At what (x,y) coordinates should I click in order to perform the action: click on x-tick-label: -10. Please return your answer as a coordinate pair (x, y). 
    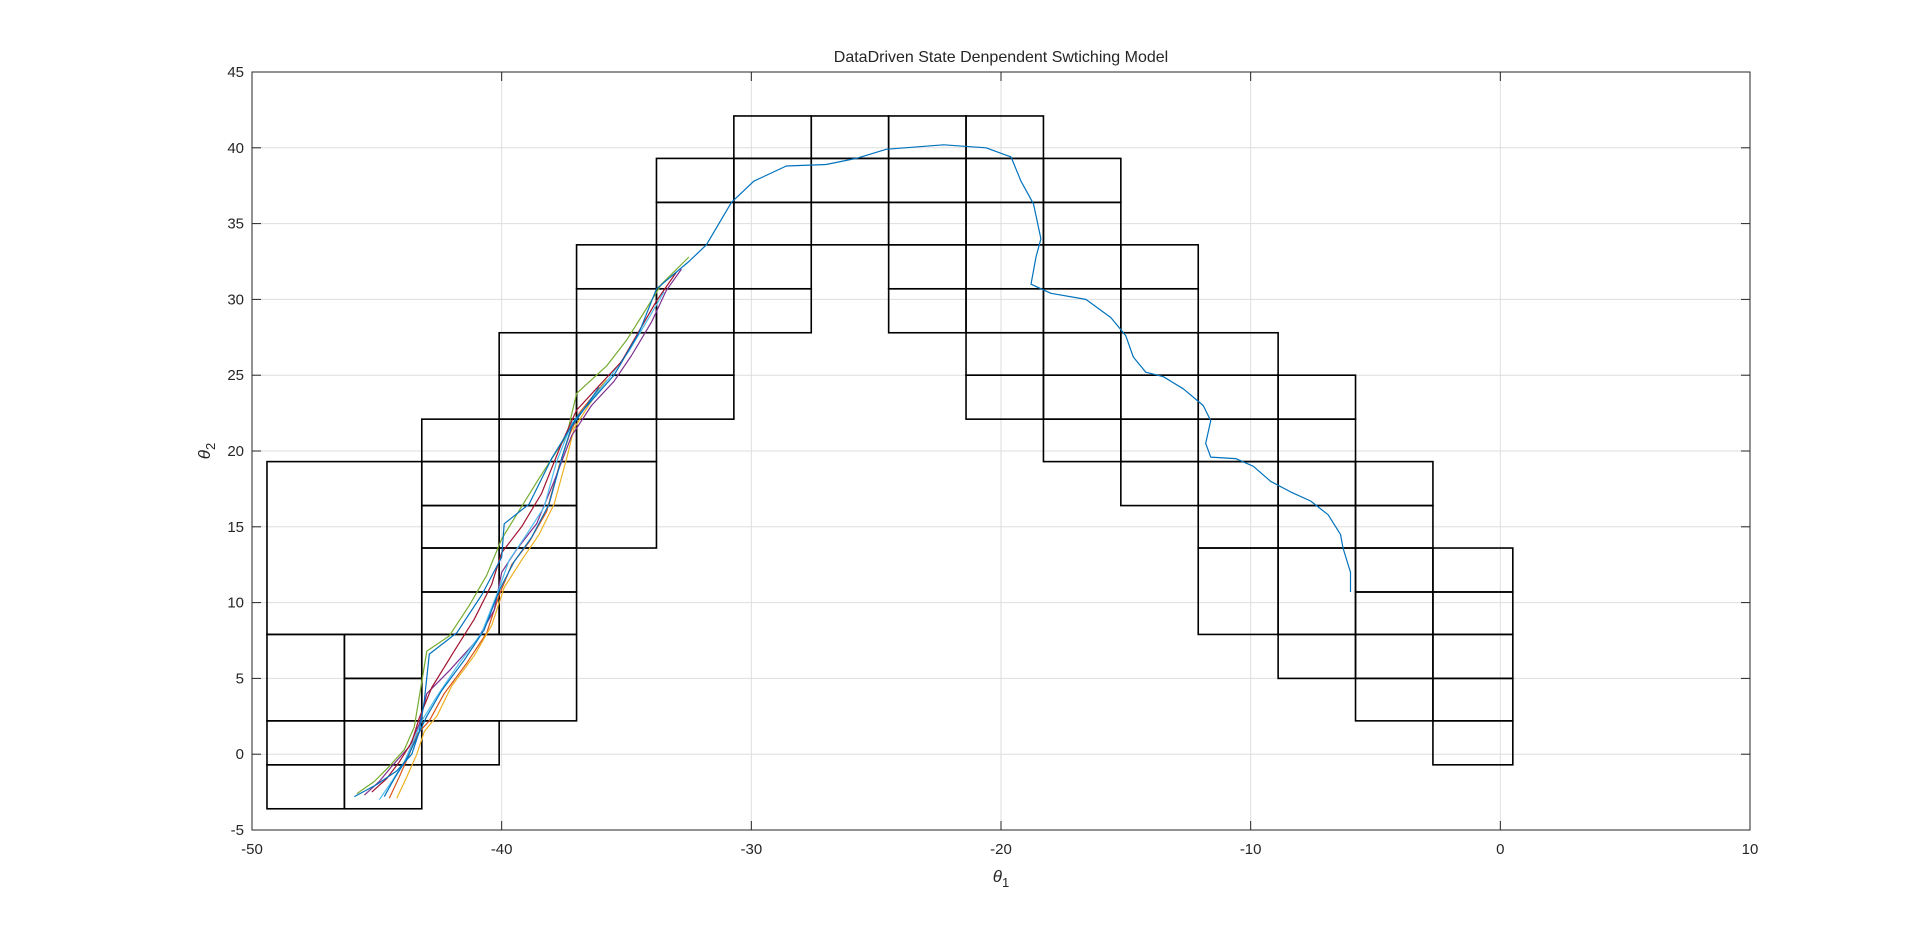
    Looking at the image, I should click on (1251, 849).